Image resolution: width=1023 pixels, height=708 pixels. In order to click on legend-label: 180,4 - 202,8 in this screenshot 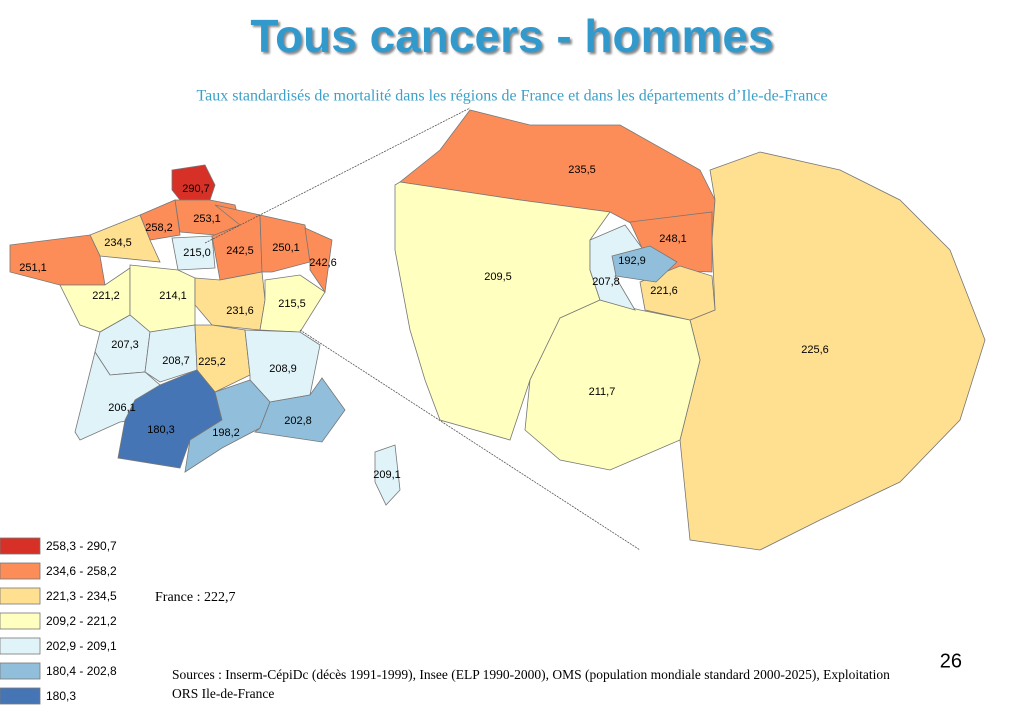, I will do `click(81, 671)`.